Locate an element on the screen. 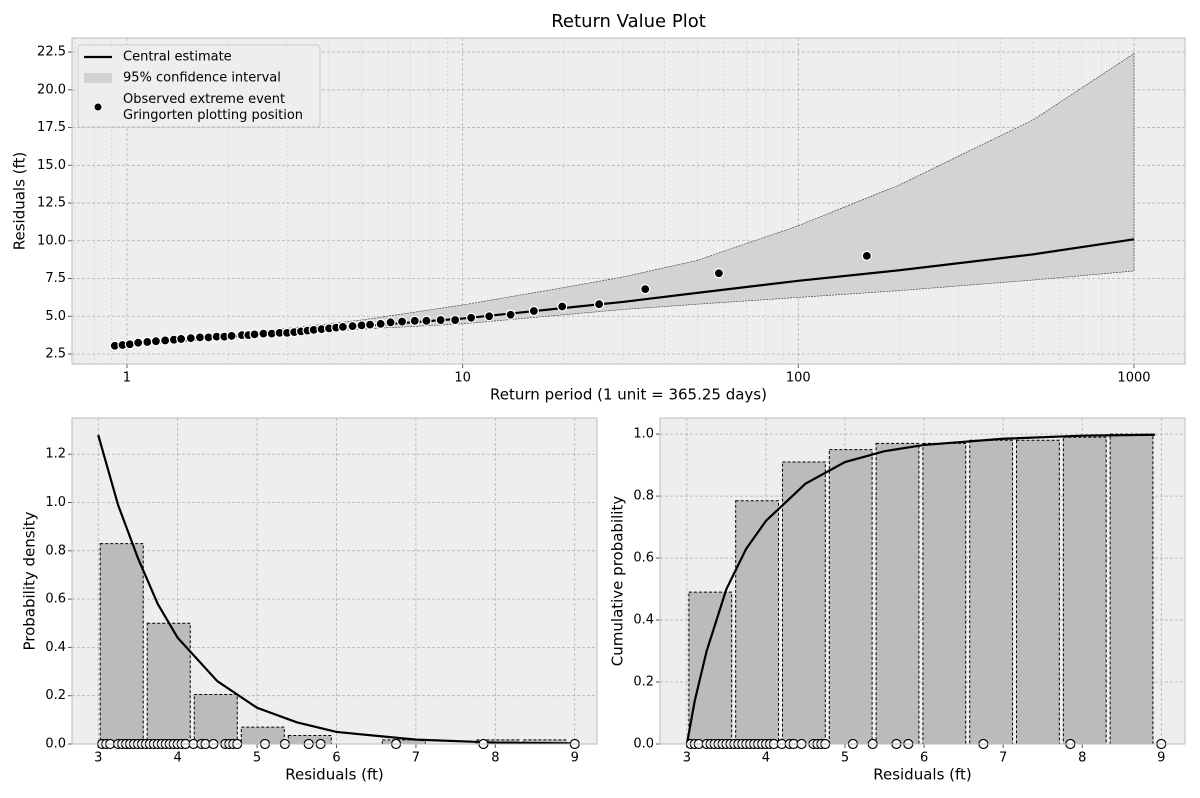 This screenshot has width=1200, height=798. y-axis-label: Cumulative probability is located at coordinates (618, 581).